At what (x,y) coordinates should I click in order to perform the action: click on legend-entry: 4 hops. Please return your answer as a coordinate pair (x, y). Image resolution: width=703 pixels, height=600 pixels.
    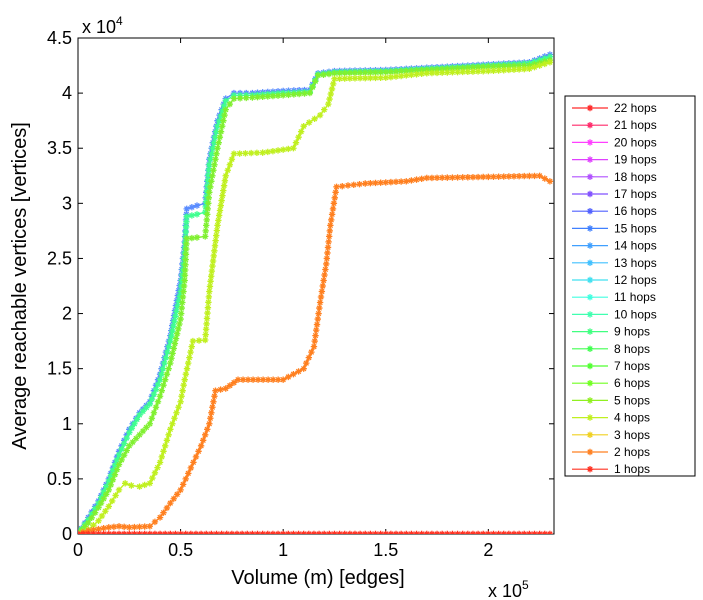
    Looking at the image, I should click on (611, 418).